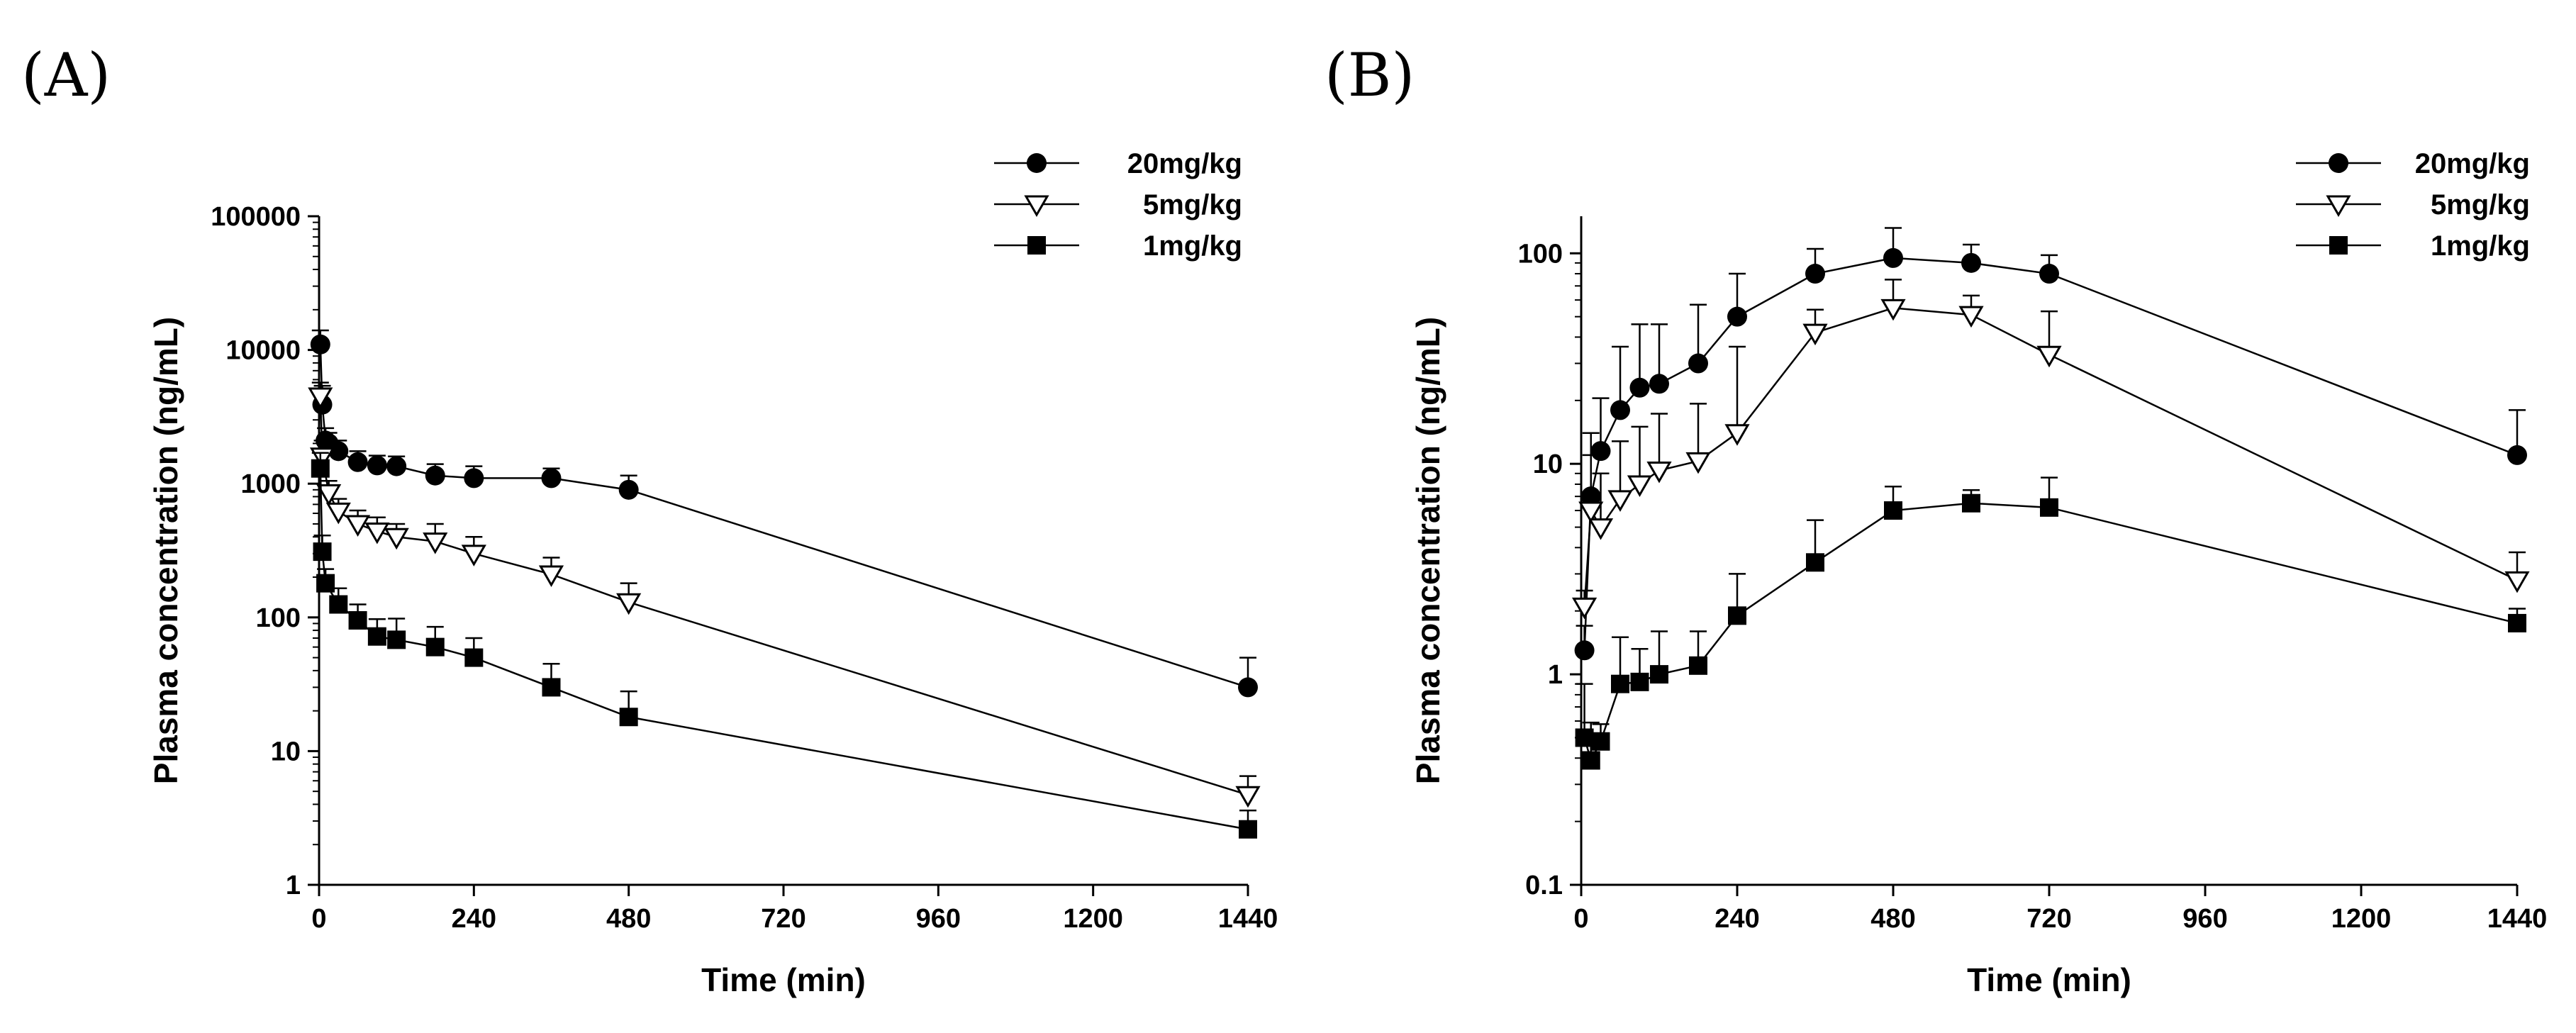 Image resolution: width=2576 pixels, height=1033 pixels. I want to click on y-tick-label: 10, so click(1548, 464).